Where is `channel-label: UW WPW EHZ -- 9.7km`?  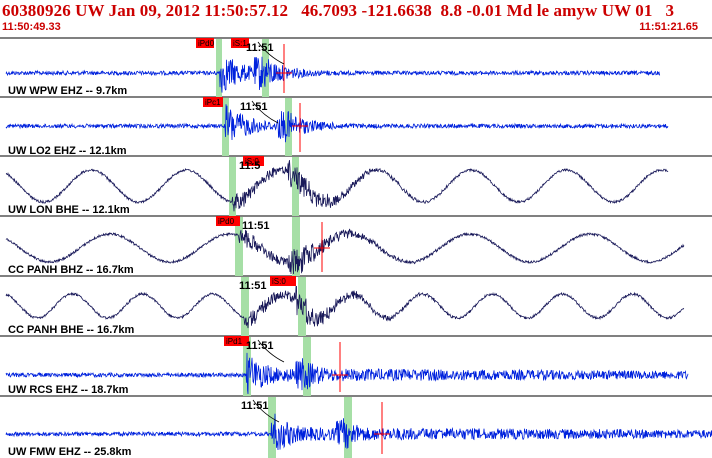 channel-label: UW WPW EHZ -- 9.7km is located at coordinates (67, 91).